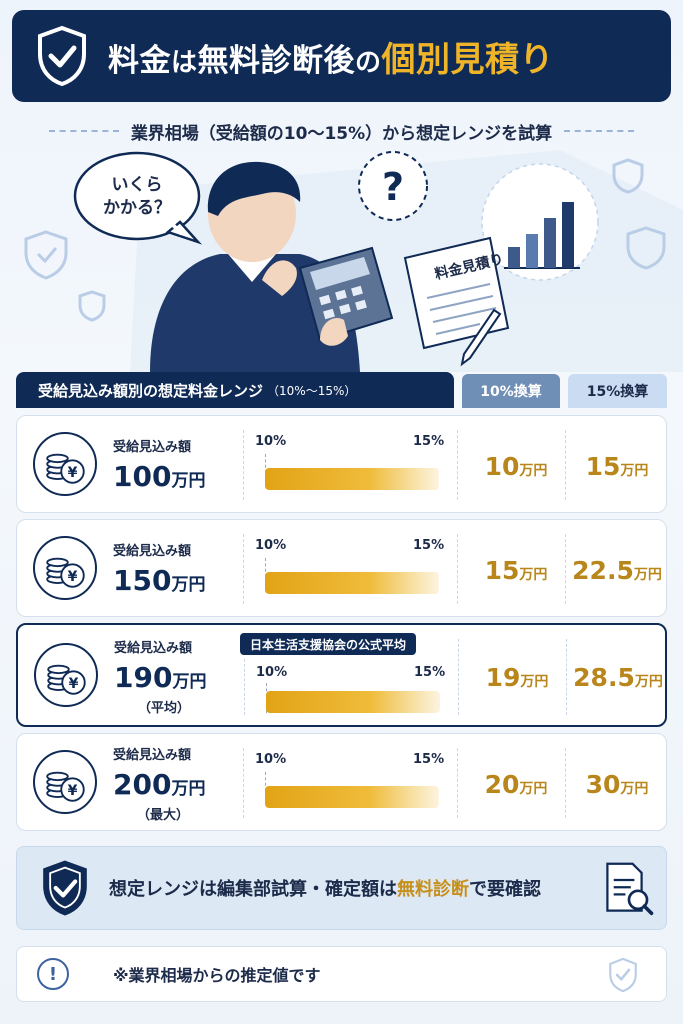 The image size is (683, 1024). I want to click on table-row: ¥ 受給見込み額 200万円 （最大） 10% 15% 20万円 30万円, so click(341, 782).